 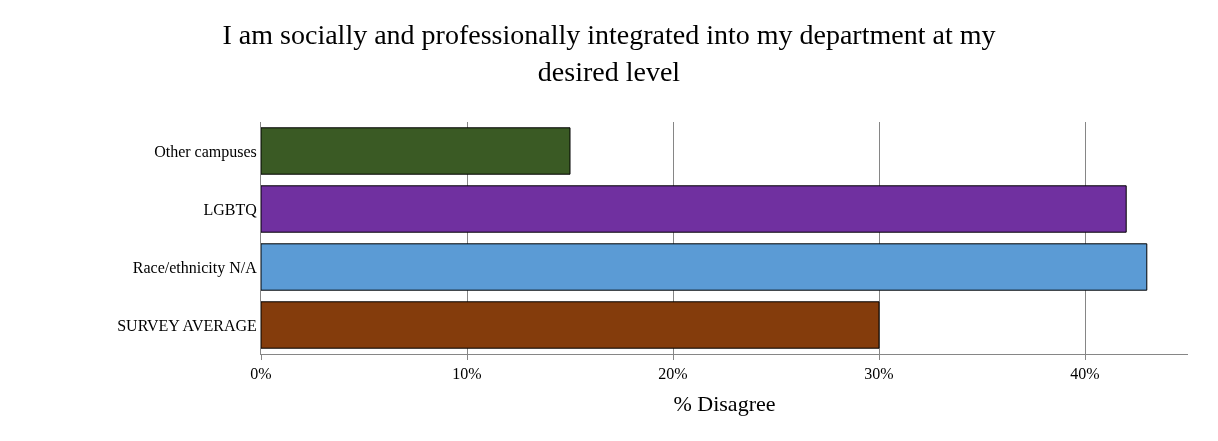 What do you see at coordinates (205, 151) in the screenshot?
I see `y-tick-label: Other campuses` at bounding box center [205, 151].